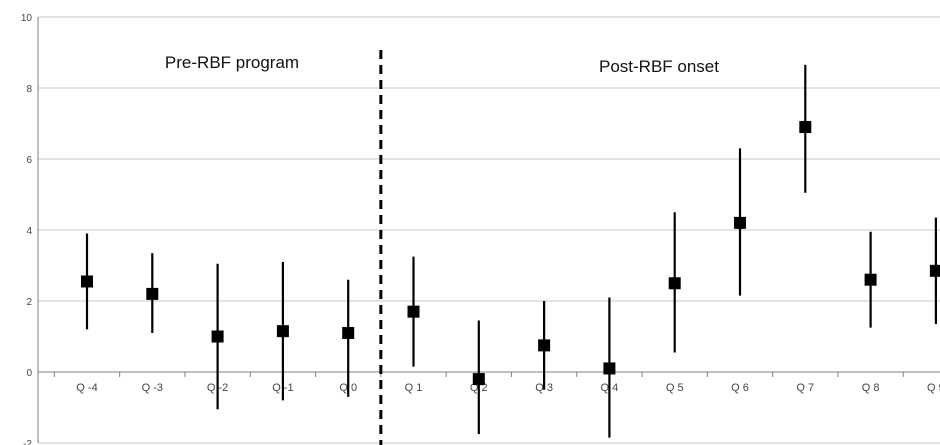 The image size is (940, 445). What do you see at coordinates (232, 62) in the screenshot?
I see `annotation-pre-rbf: Pre-RBF program` at bounding box center [232, 62].